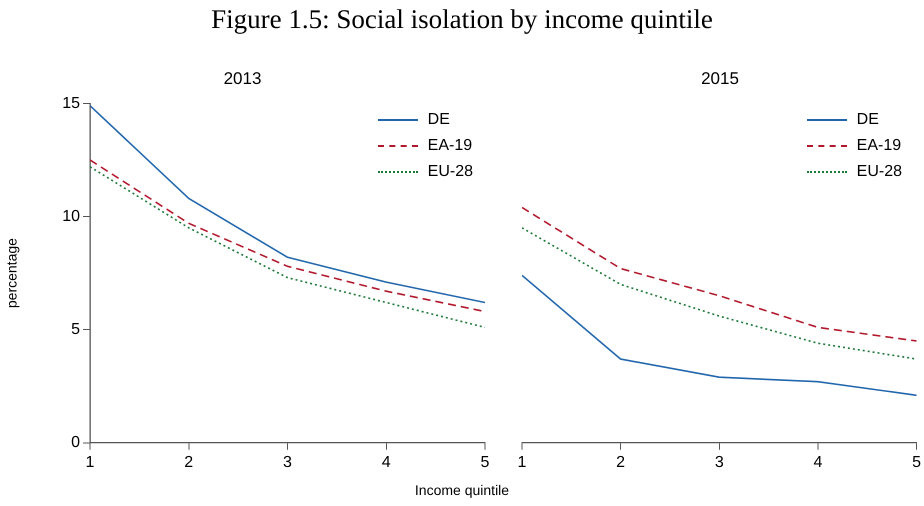 This screenshot has width=924, height=506. What do you see at coordinates (75, 329) in the screenshot?
I see `y-tick-label: 5` at bounding box center [75, 329].